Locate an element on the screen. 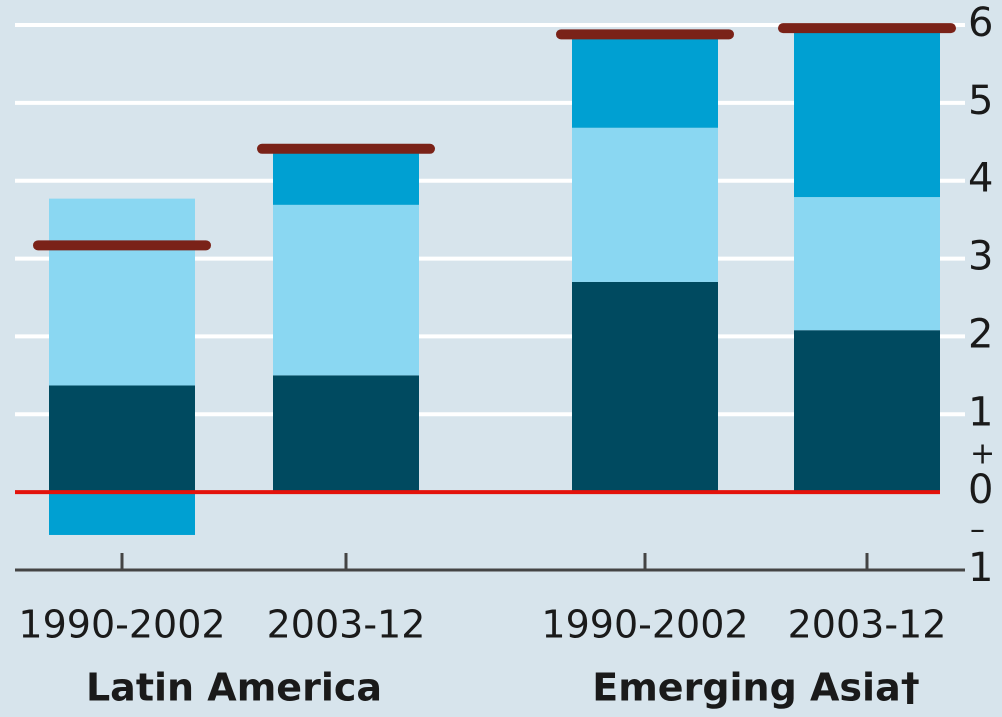 This screenshot has width=1002, height=717. y-tick-label: 2 is located at coordinates (980, 334).